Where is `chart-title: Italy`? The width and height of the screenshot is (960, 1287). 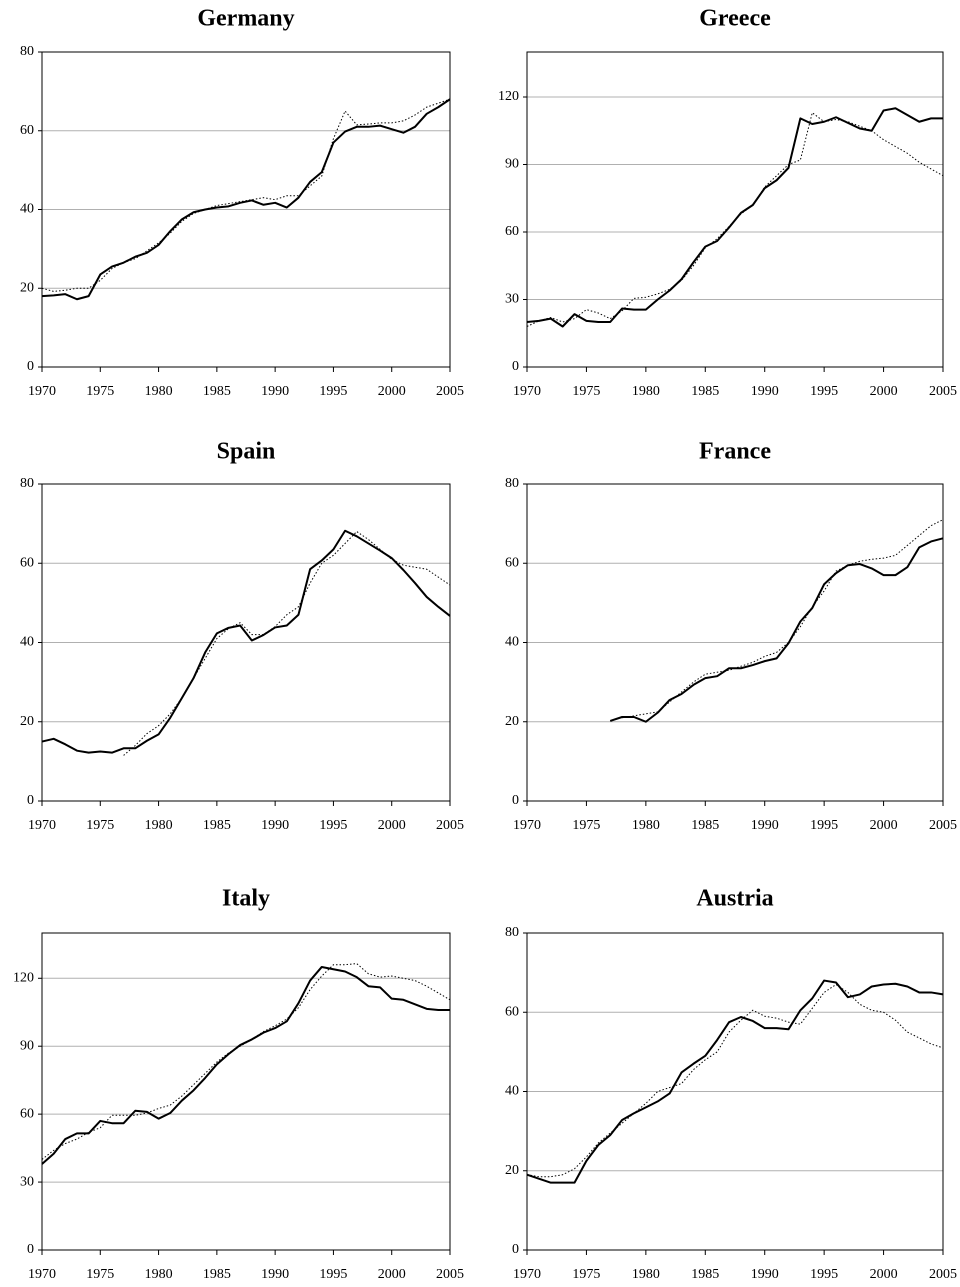
chart-title: Italy is located at coordinates (246, 899).